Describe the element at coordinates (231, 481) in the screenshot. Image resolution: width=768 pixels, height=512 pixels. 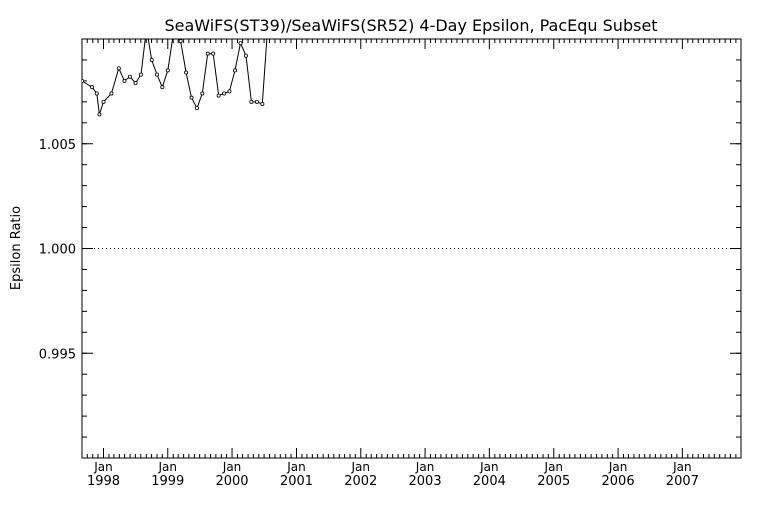
I see `x-tick-year-label: 2000` at that location.